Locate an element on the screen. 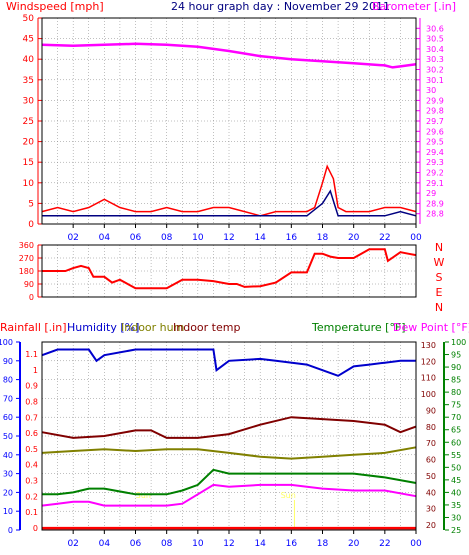  temp-ytick-label: 70 is located at coordinates (456, 417).